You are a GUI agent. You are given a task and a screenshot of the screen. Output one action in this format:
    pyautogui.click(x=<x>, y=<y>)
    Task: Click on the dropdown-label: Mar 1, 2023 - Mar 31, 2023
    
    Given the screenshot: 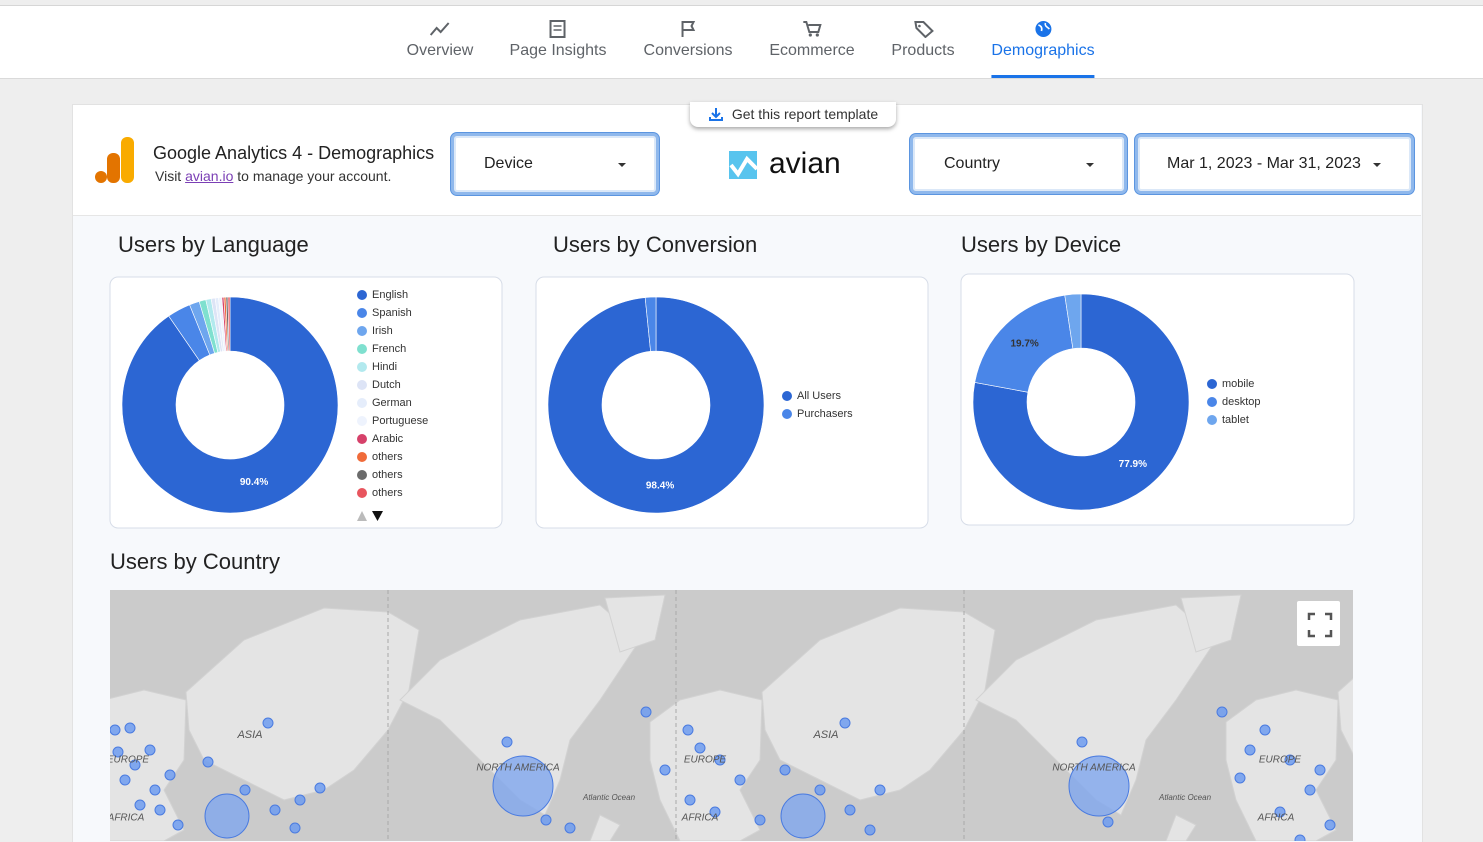 What is the action you would take?
    pyautogui.click(x=1264, y=163)
    